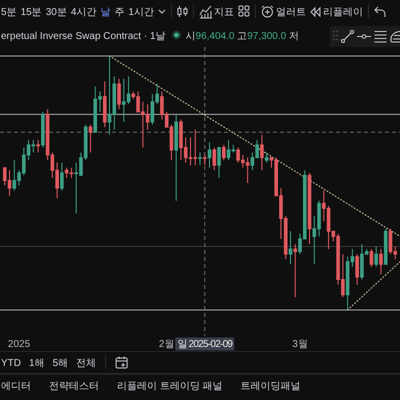 The image size is (400, 400). I want to click on annotation: 시96,404.0 고97,300.0 저, so click(242, 36).